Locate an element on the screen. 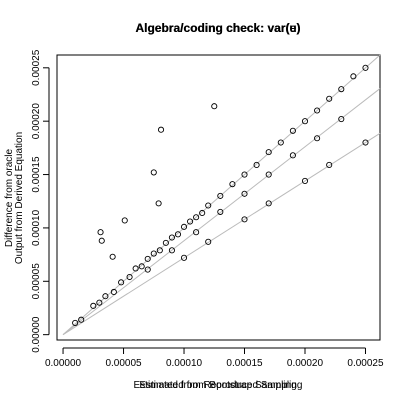  x-tick-label: 0.00005 is located at coordinates (123, 363).